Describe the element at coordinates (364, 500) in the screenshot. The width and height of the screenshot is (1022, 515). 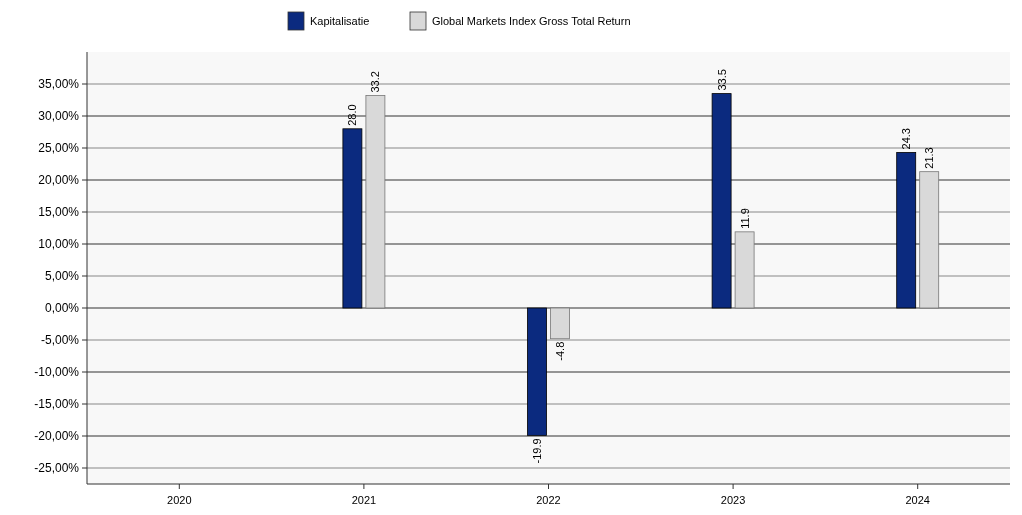
I see `x-tick-label: 2021` at that location.